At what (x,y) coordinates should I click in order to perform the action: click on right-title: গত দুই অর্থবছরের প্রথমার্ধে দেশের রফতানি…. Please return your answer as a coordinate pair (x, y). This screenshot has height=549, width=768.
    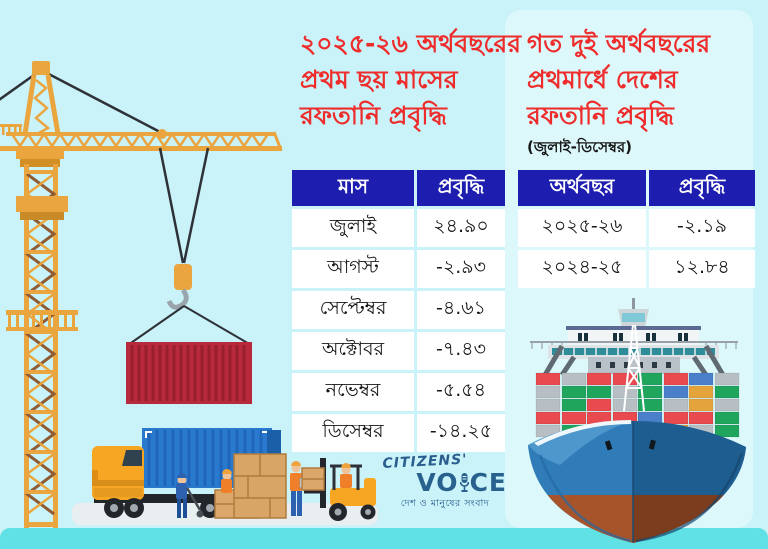
    Looking at the image, I should click on (618, 91).